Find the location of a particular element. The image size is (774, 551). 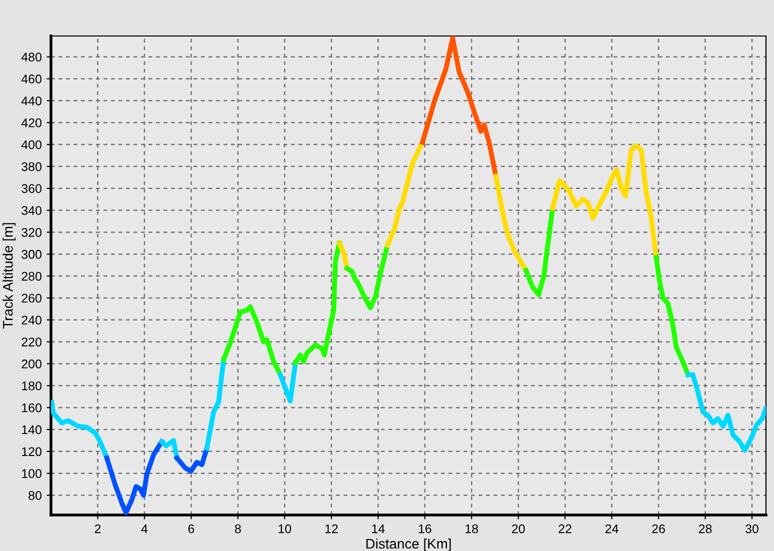

y-tick-label: 180 is located at coordinates (32, 385).